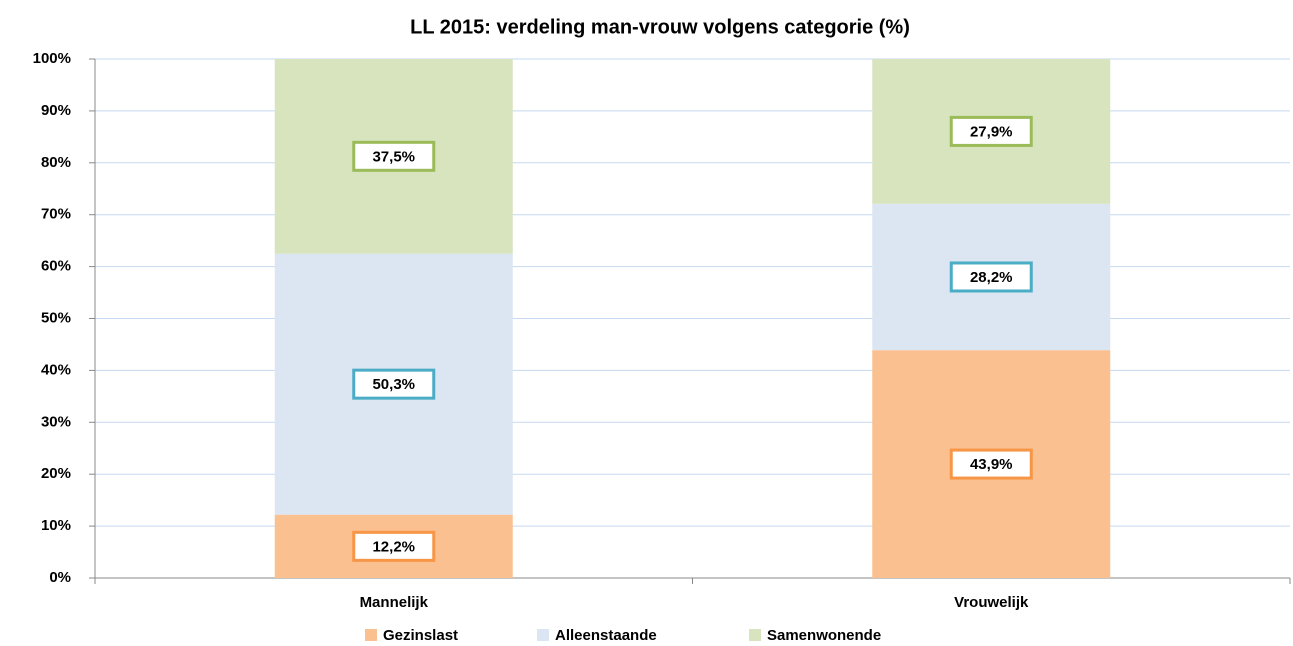 The width and height of the screenshot is (1293, 646). Describe the element at coordinates (824, 635) in the screenshot. I see `legend-label: Samenwonende` at that location.